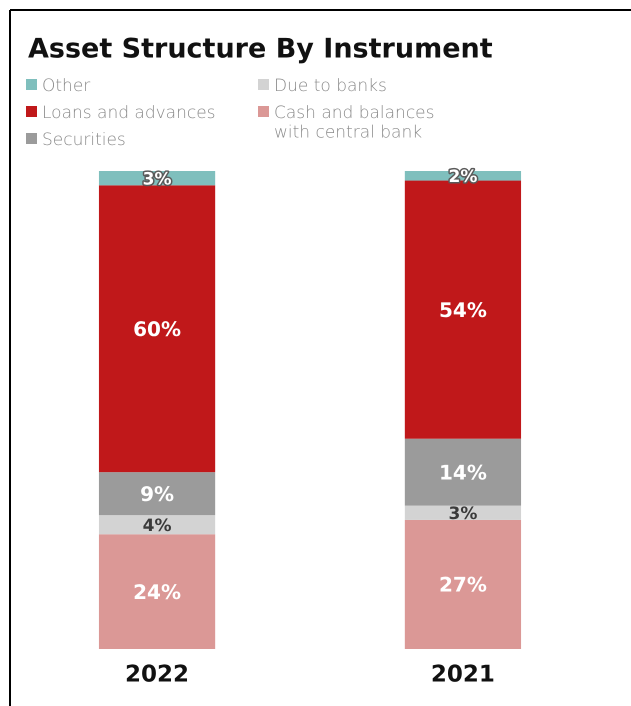 The width and height of the screenshot is (631, 706). Describe the element at coordinates (66, 86) in the screenshot. I see `legend-label: Other` at that location.